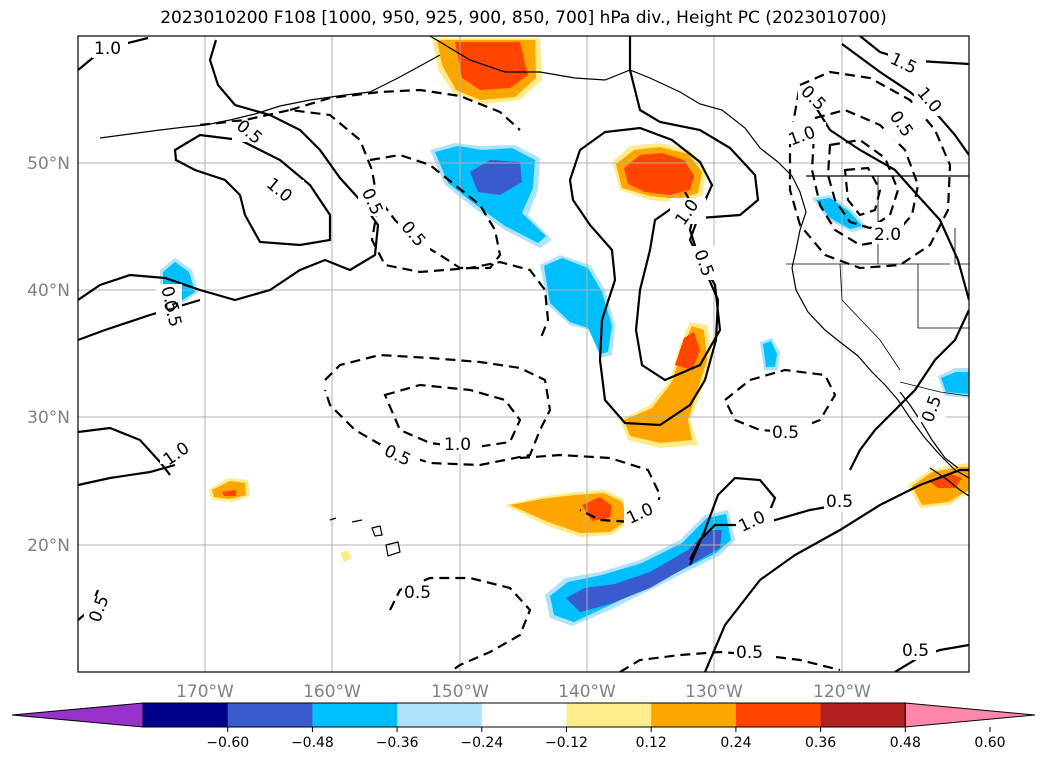 Image resolution: width=1047 pixels, height=765 pixels. Describe the element at coordinates (48, 418) in the screenshot. I see `lat-label: 30°N` at that location.